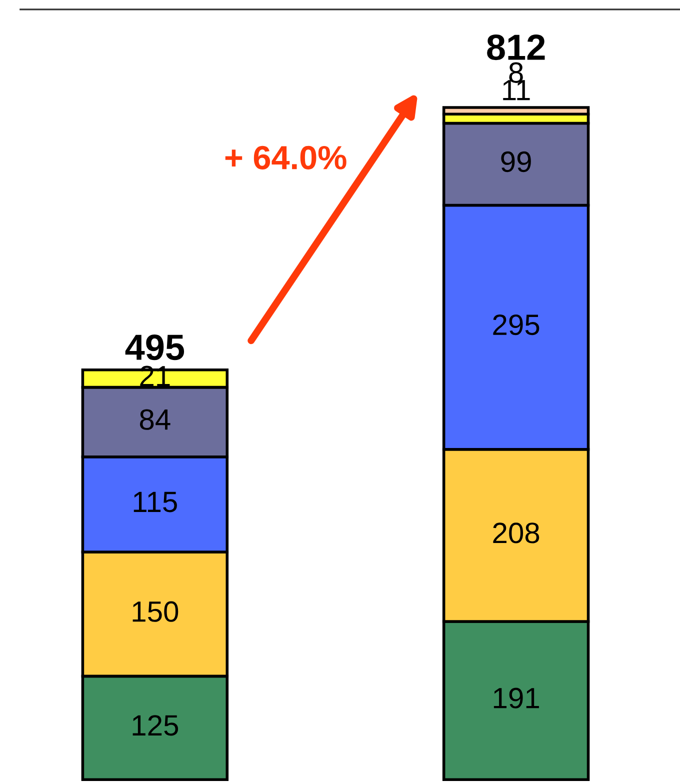 Image resolution: width=680 pixels, height=783 pixels. What do you see at coordinates (155, 419) in the screenshot?
I see `data-label: 84` at bounding box center [155, 419].